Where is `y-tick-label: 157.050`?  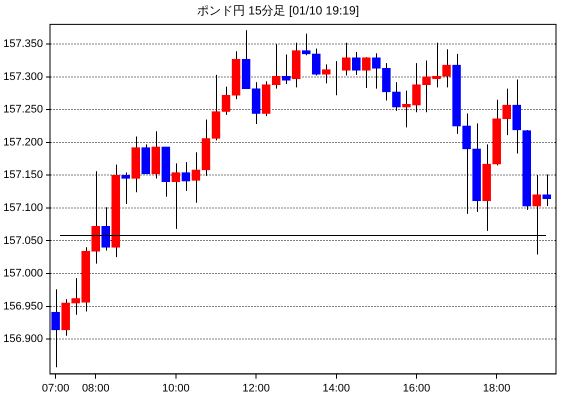
y-tick-label: 157.050 is located at coordinates (23, 240).